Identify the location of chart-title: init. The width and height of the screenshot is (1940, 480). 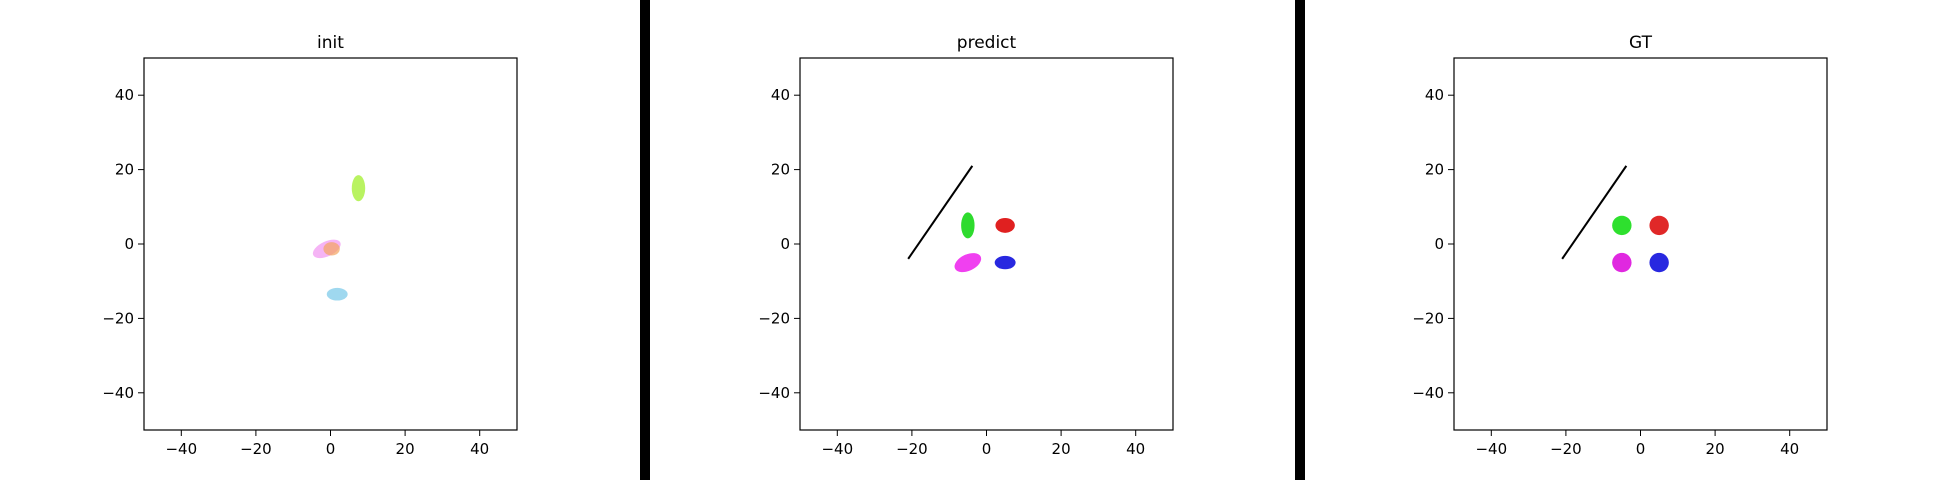
(330, 43).